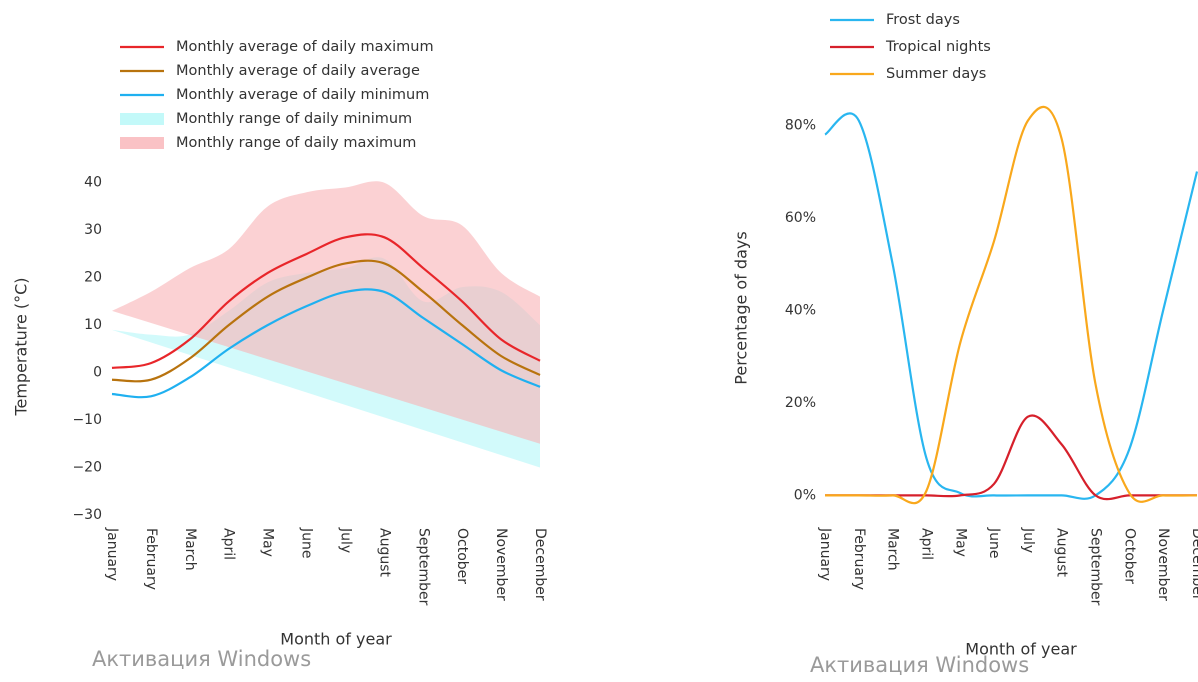  What do you see at coordinates (800, 403) in the screenshot?
I see `y-tick-label: 20%` at bounding box center [800, 403].